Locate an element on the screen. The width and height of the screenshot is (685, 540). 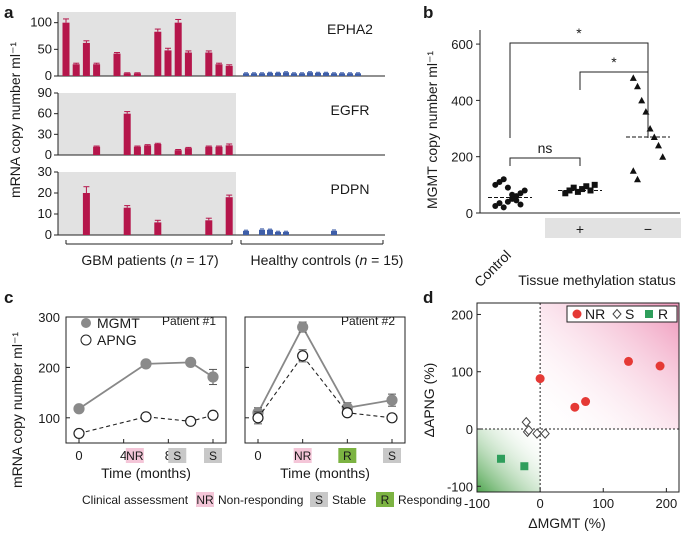
panel-b-ytick-label: 600 is located at coordinates (462, 44).